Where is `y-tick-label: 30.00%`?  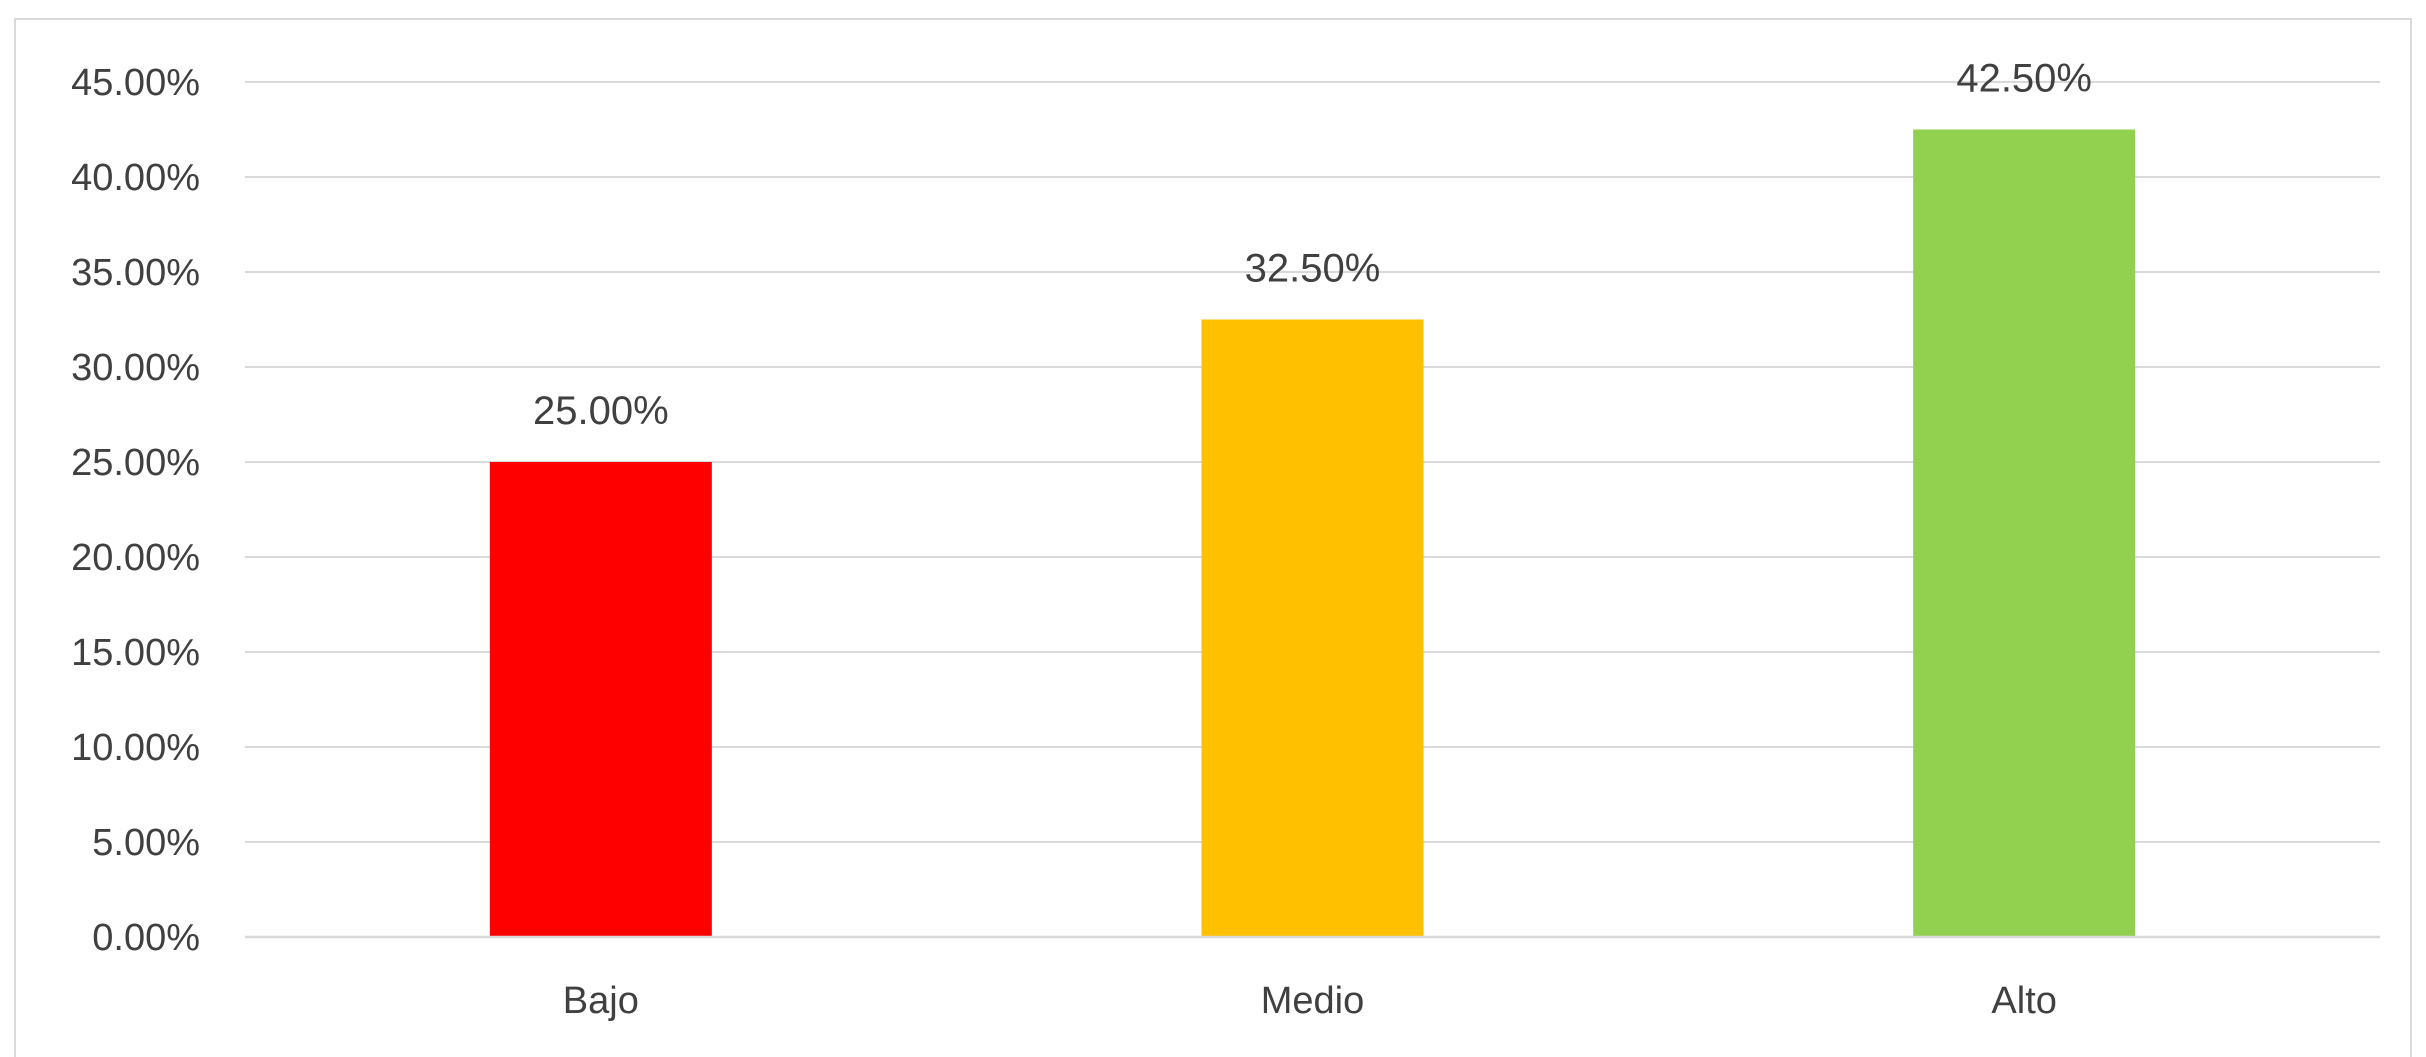
y-tick-label: 30.00% is located at coordinates (135, 368).